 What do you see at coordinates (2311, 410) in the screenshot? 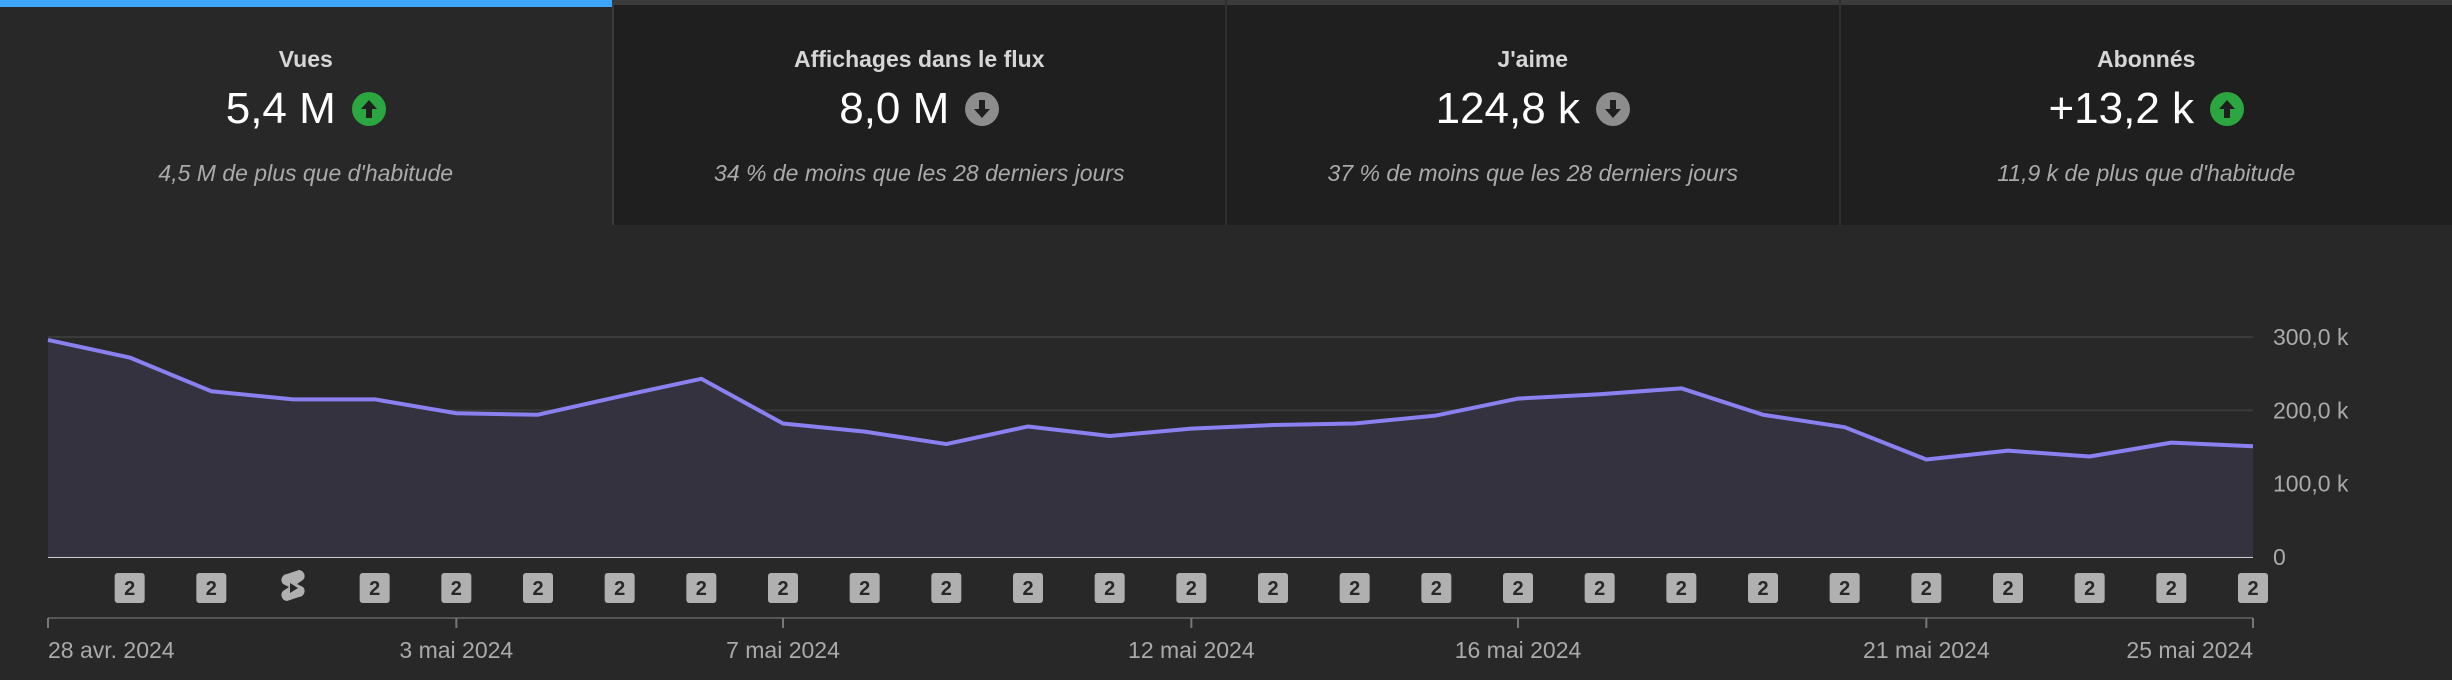
I see `y-tick-label: 200,0 k` at bounding box center [2311, 410].